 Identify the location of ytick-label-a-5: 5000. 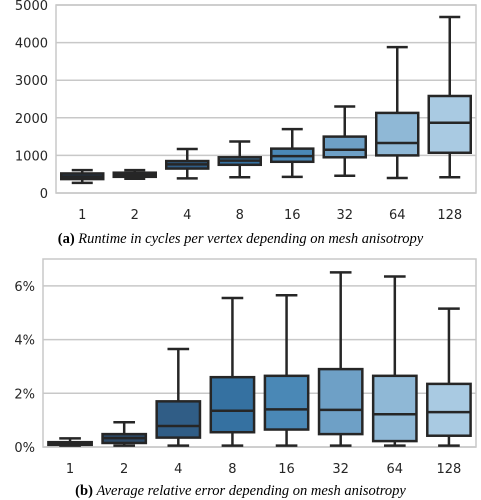
(31, 7).